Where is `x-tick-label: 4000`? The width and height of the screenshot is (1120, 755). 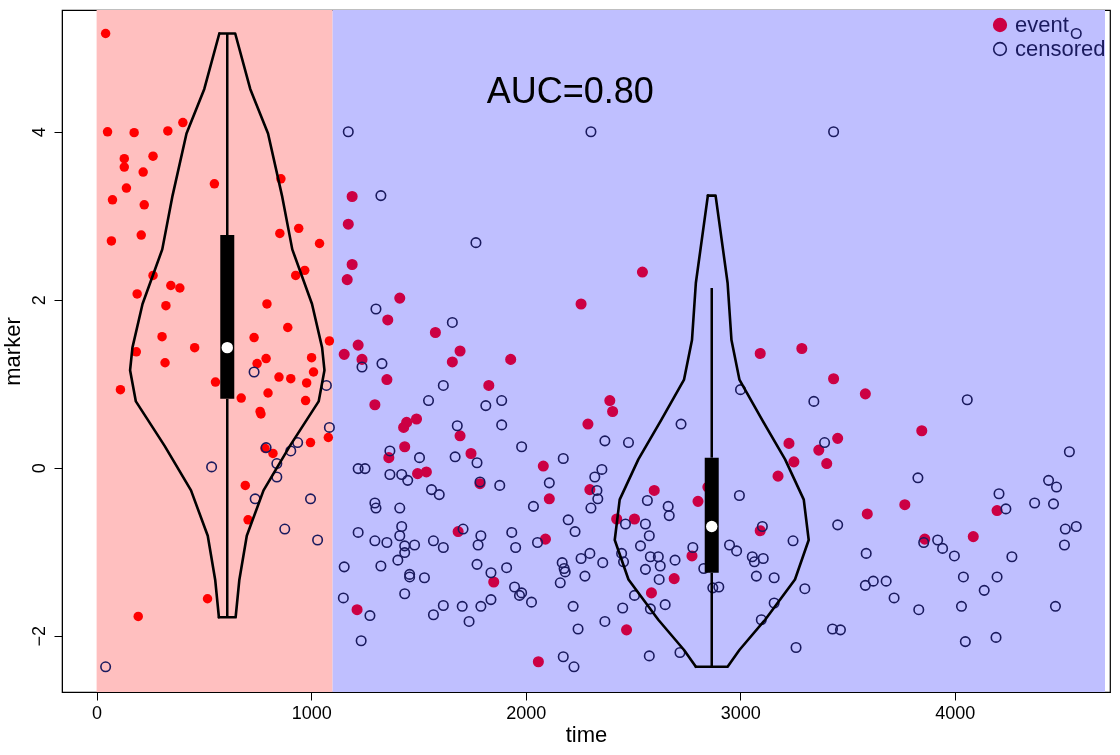
x-tick-label: 4000 is located at coordinates (955, 712).